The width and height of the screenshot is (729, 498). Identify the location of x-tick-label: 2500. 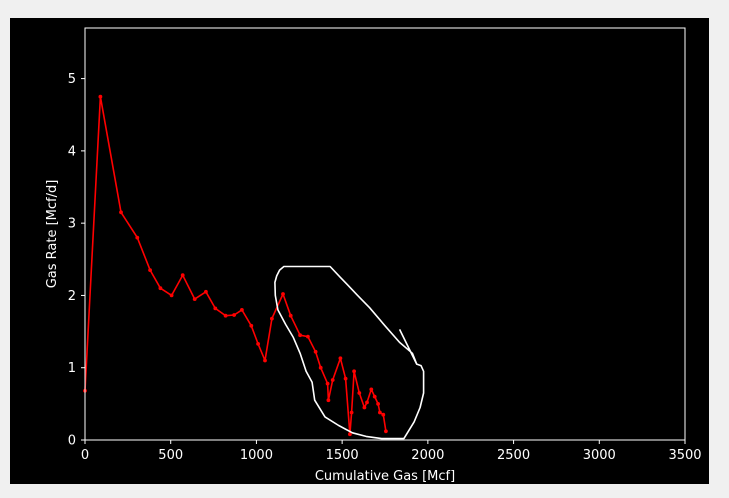
(513, 455).